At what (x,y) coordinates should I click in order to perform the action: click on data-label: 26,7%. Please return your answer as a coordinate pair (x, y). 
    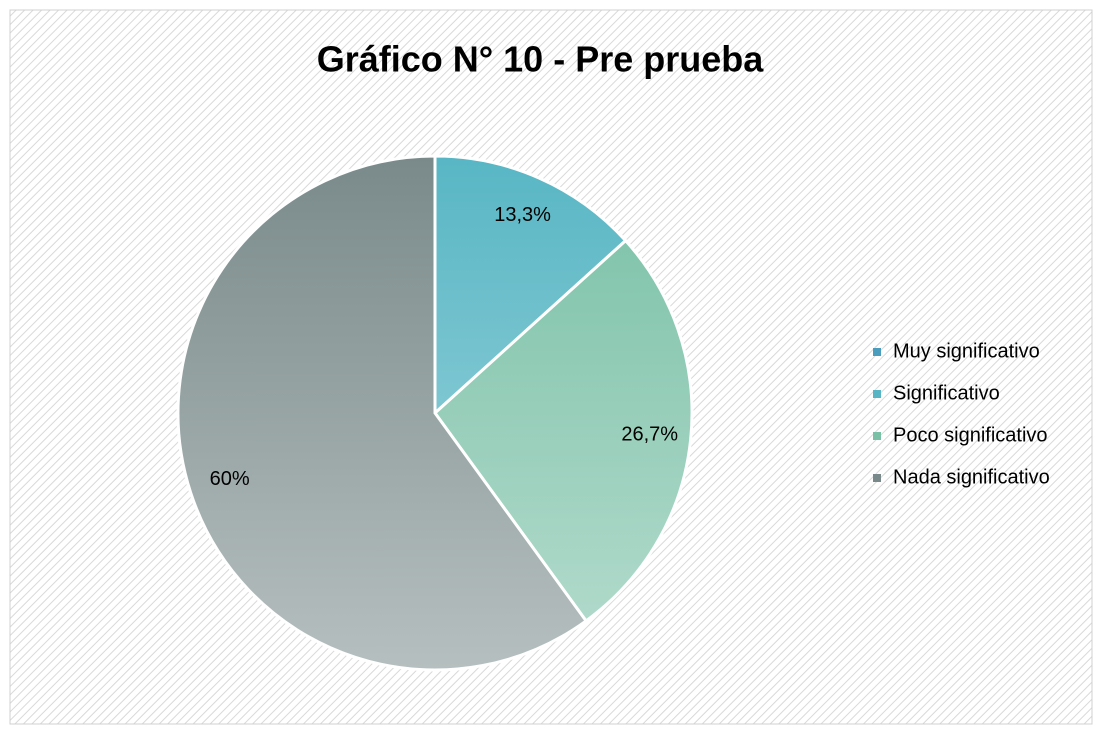
    Looking at the image, I should click on (649, 435).